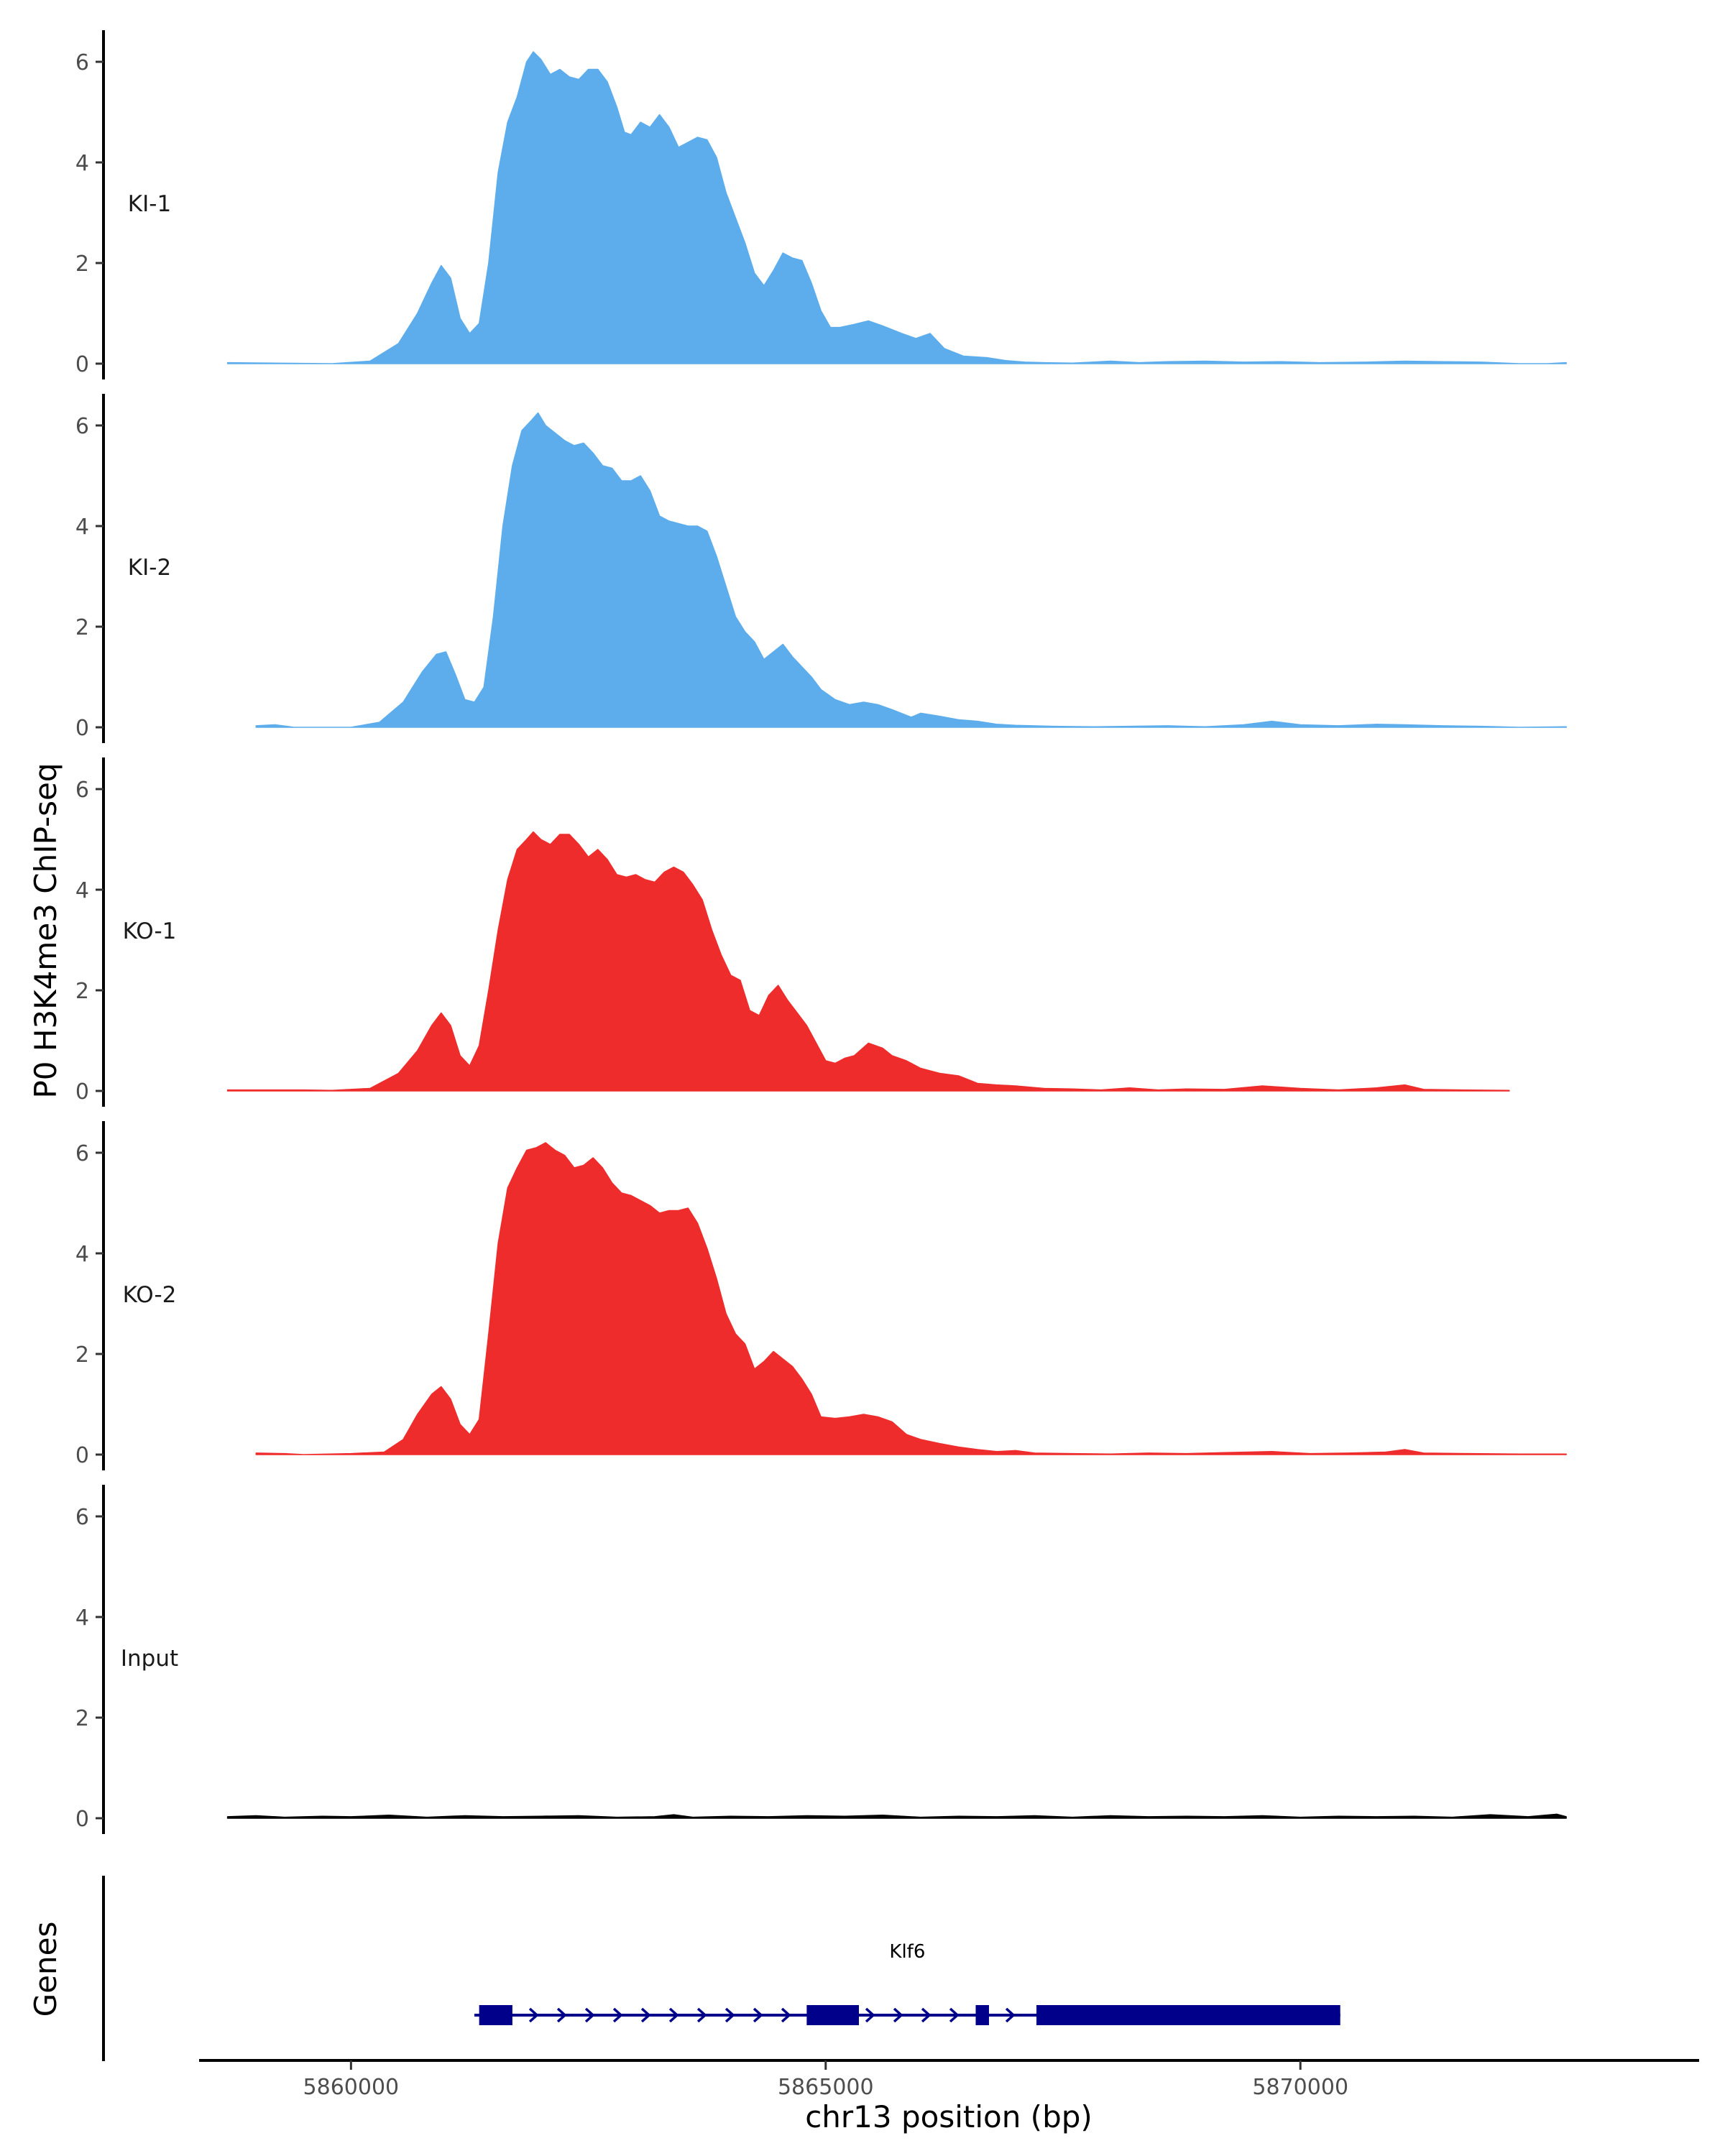  I want to click on x-tick-label: 5860000, so click(351, 2087).